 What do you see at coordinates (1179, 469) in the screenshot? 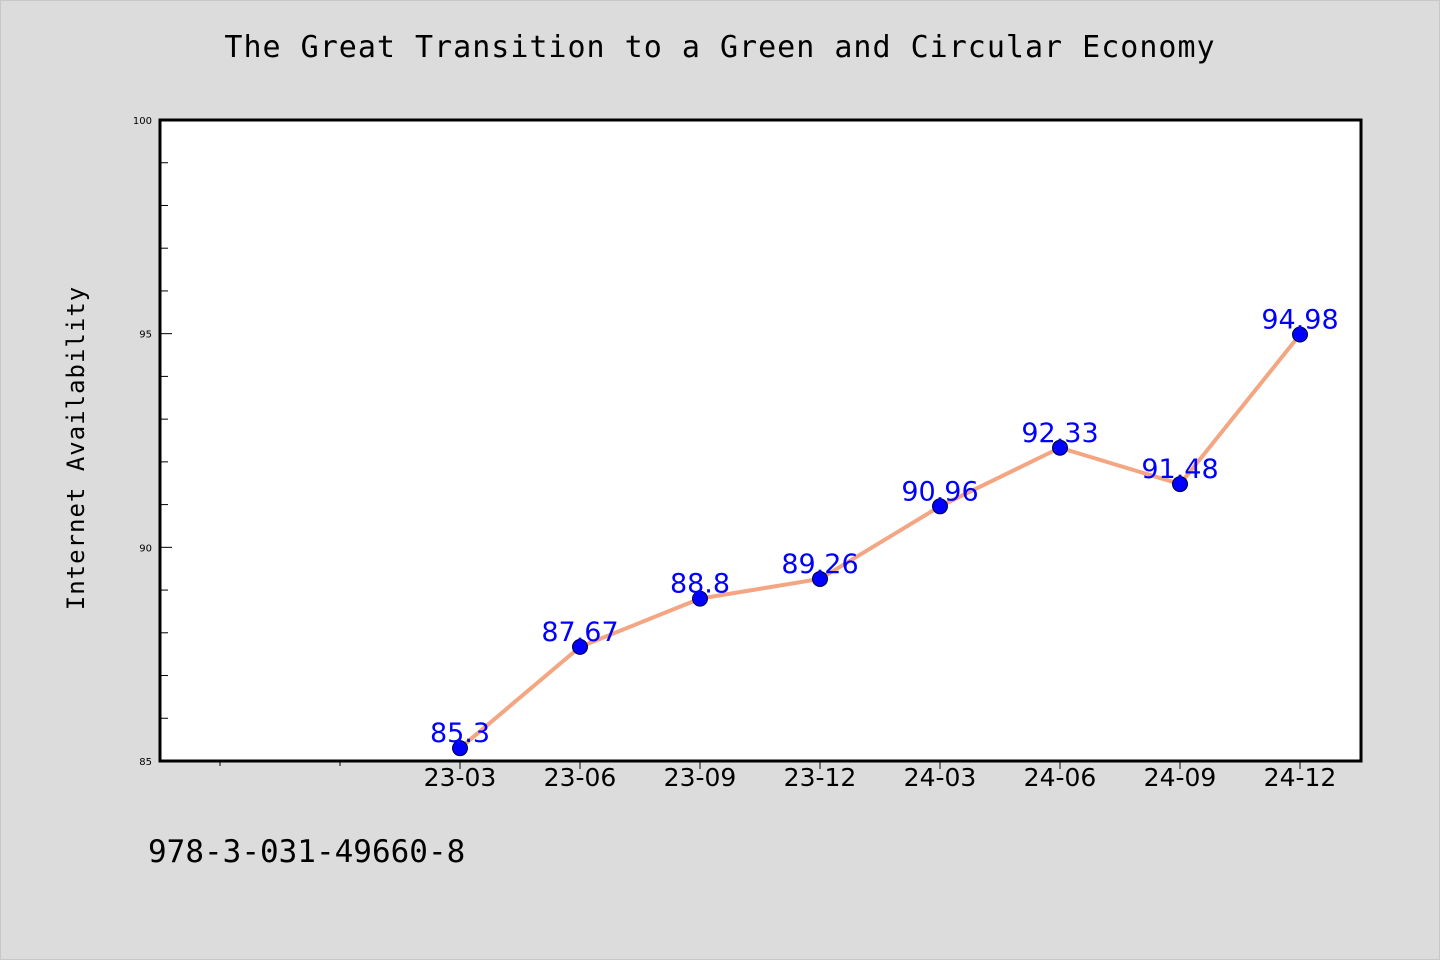
I see `data-label: 91.48` at bounding box center [1179, 469].